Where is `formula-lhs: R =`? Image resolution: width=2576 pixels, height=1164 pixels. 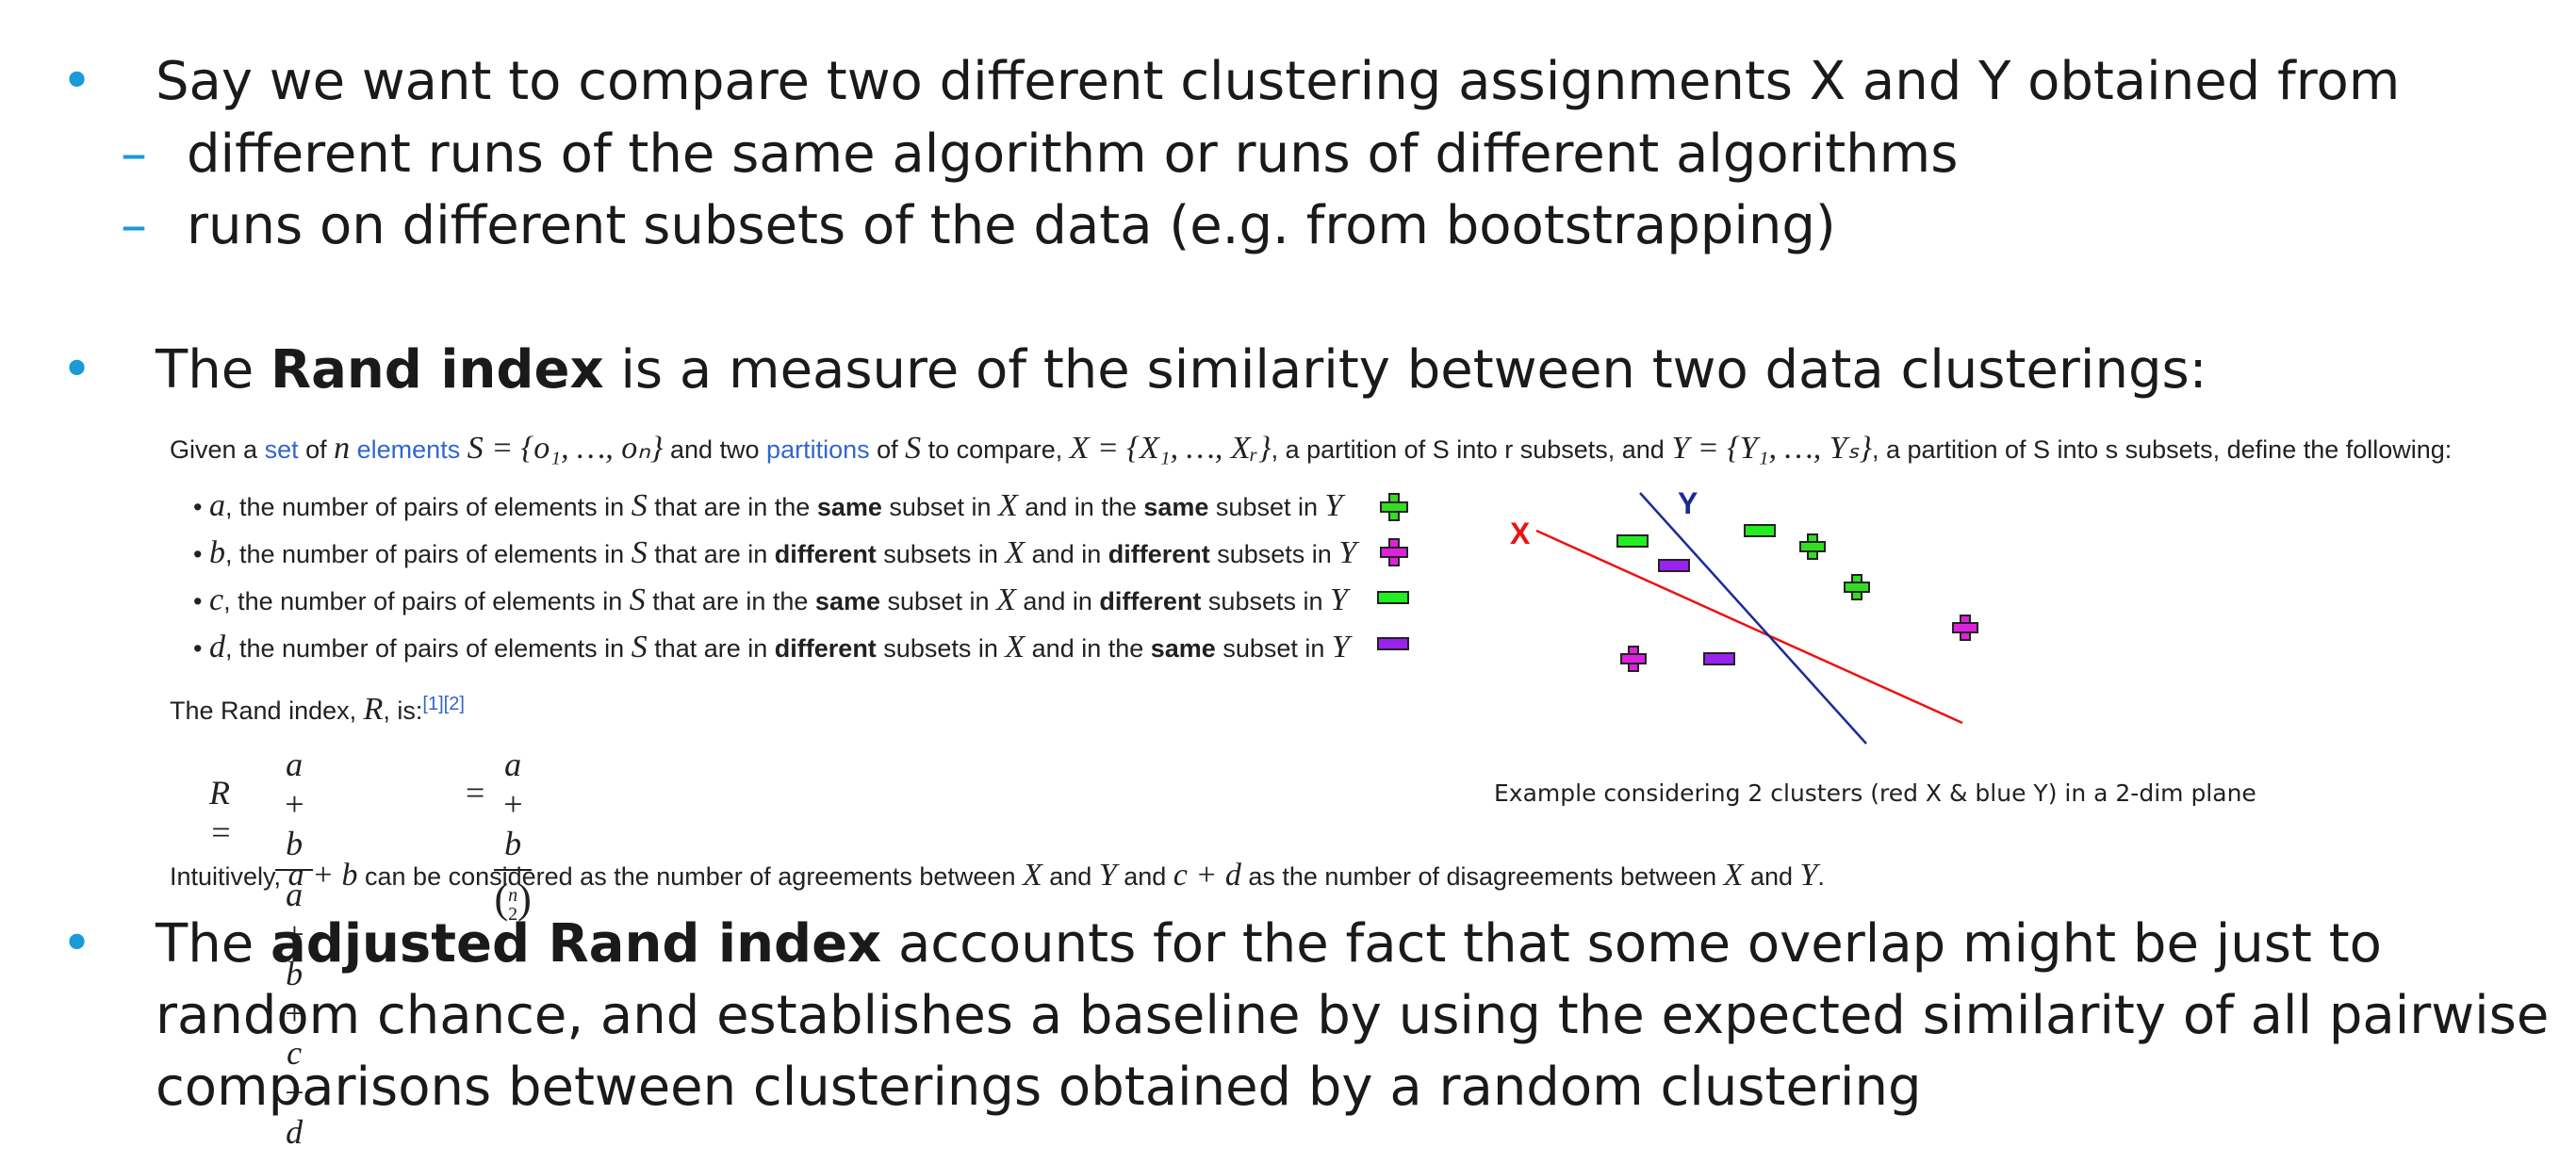 formula-lhs: R = is located at coordinates (221, 813).